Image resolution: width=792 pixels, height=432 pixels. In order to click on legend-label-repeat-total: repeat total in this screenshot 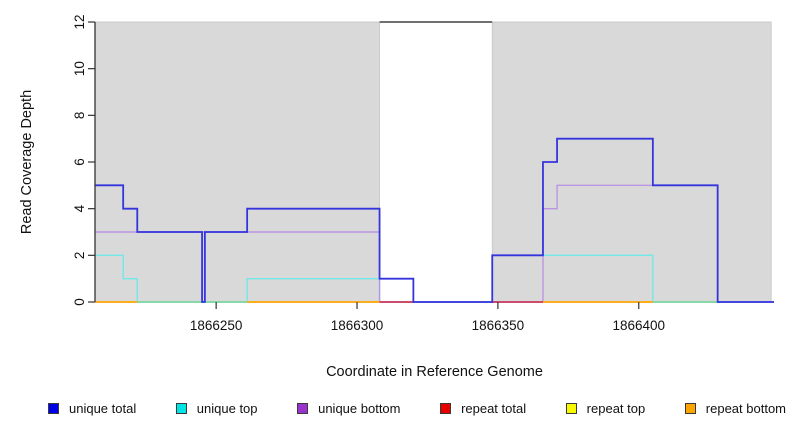, I will do `click(494, 408)`.